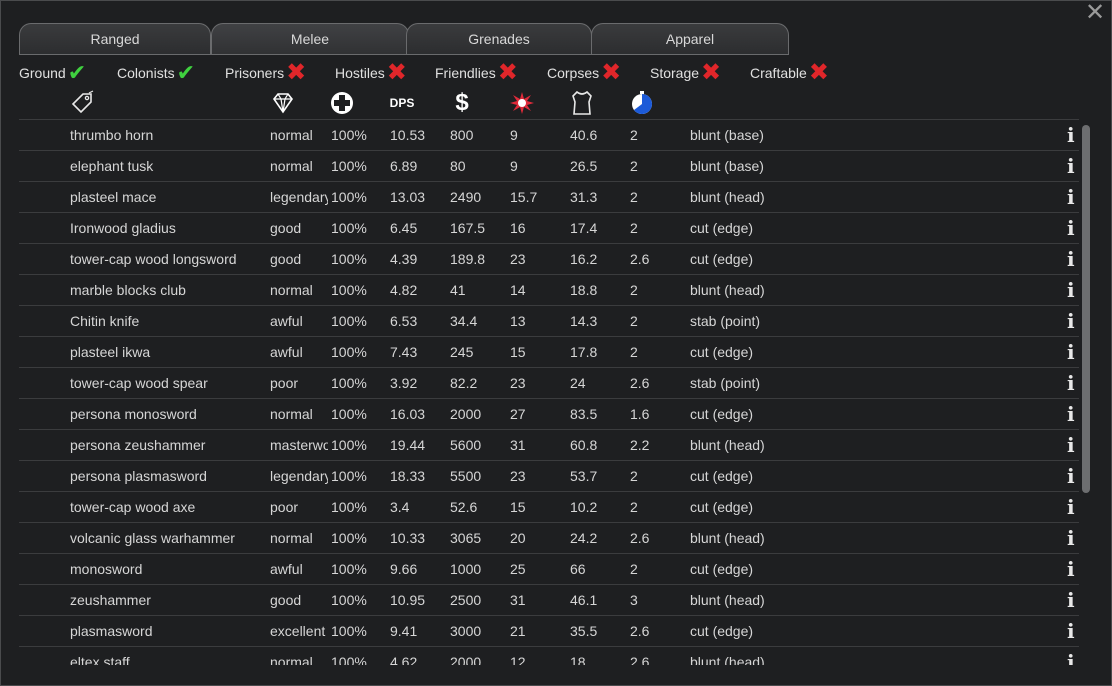 This screenshot has height=686, width=1112. What do you see at coordinates (518, 445) in the screenshot?
I see `weapon-damage: 31` at bounding box center [518, 445].